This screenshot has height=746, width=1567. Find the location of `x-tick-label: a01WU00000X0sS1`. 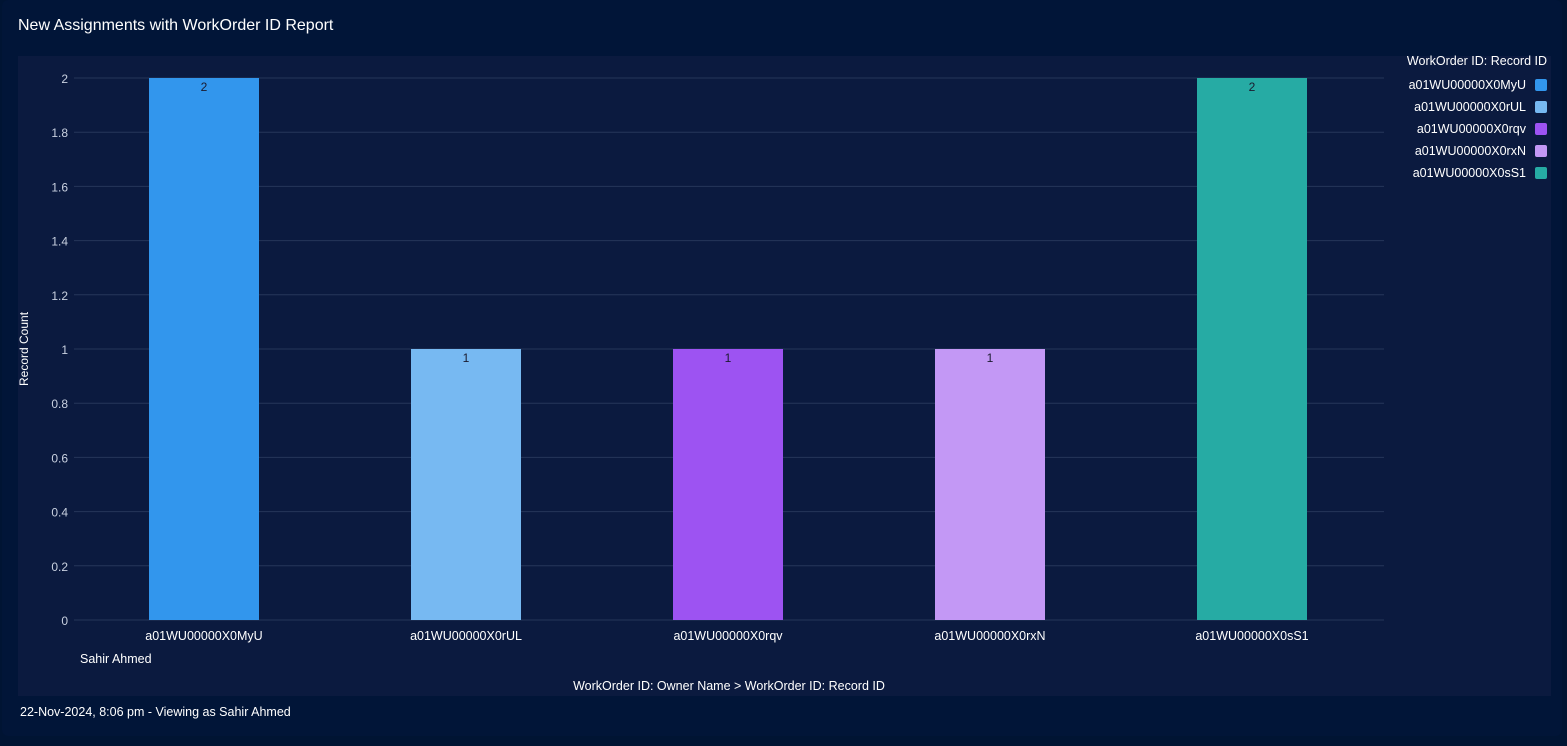

x-tick-label: a01WU00000X0sS1 is located at coordinates (1251, 636).